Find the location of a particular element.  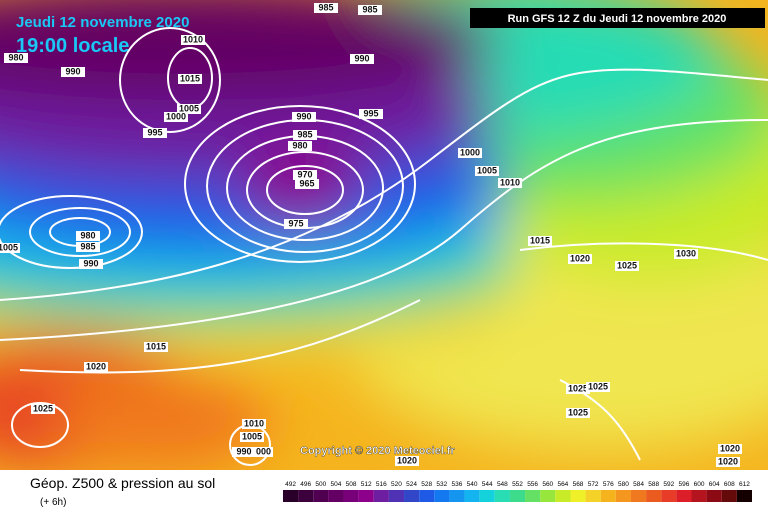

run-box is located at coordinates (617, 18).